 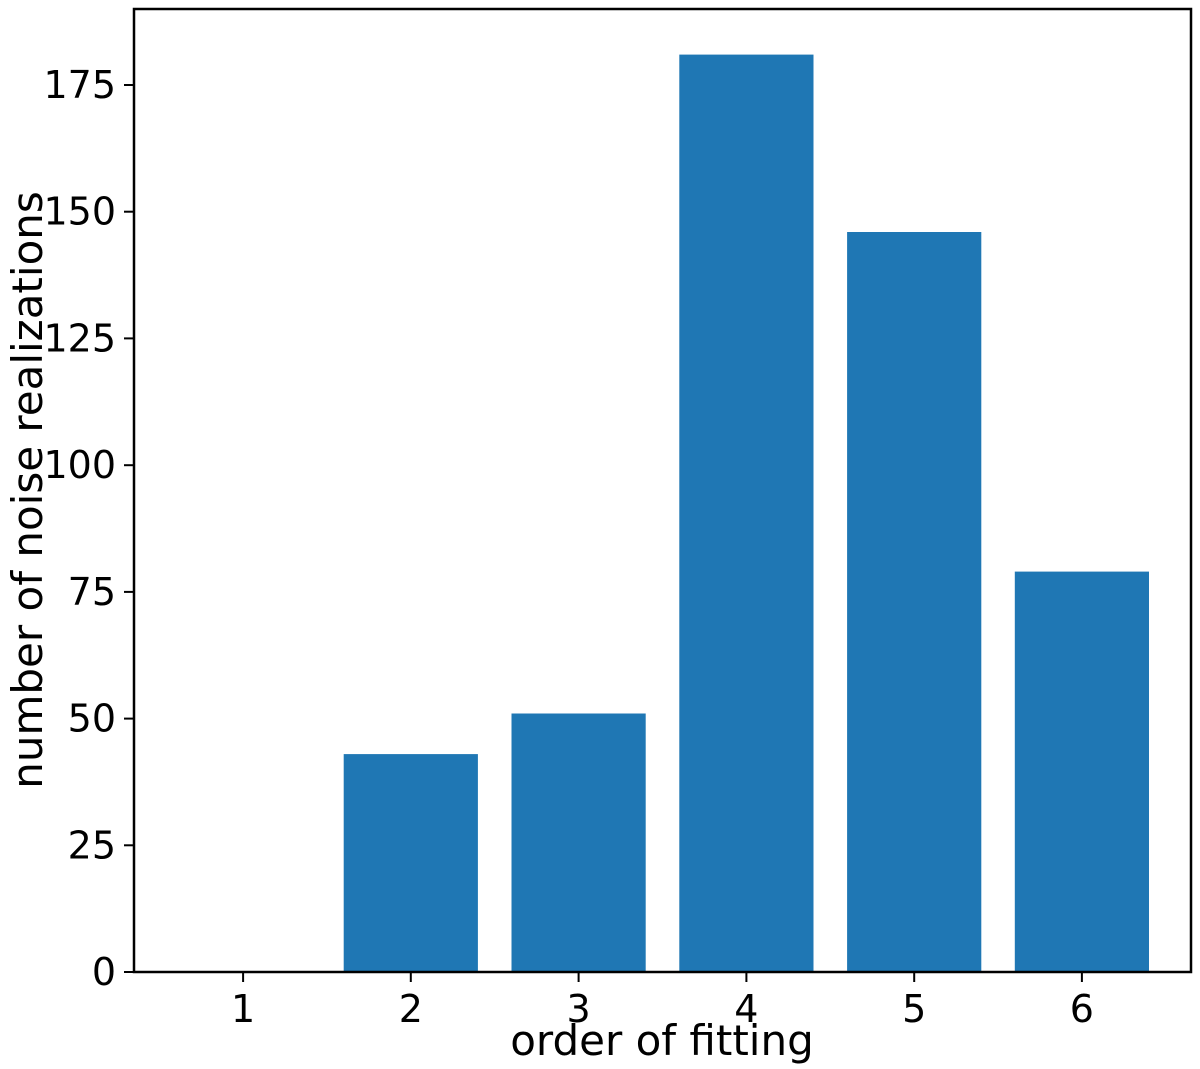 What do you see at coordinates (243, 1009) in the screenshot?
I see `x-tick-label-1: 1` at bounding box center [243, 1009].